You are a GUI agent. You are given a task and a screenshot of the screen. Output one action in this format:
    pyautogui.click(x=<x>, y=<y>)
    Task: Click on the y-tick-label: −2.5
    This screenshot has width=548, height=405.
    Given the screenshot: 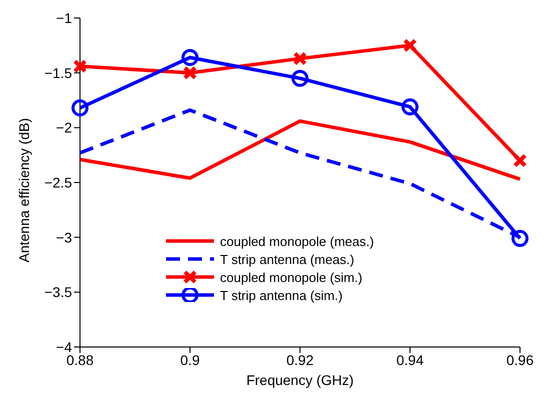 What is the action you would take?
    pyautogui.click(x=58, y=182)
    